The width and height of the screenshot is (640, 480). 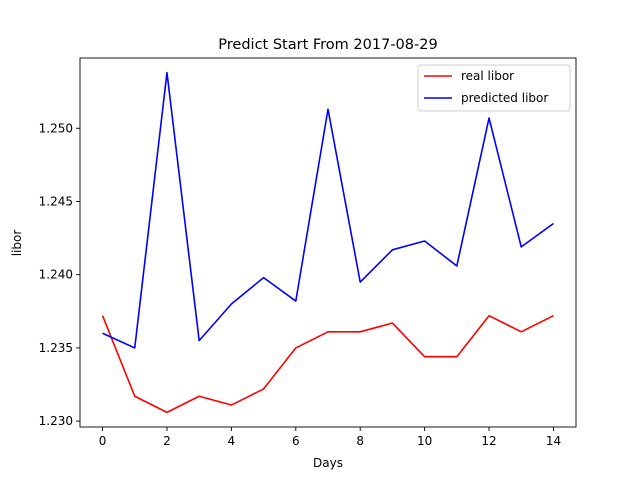 What do you see at coordinates (167, 441) in the screenshot?
I see `x-tick-label: 2` at bounding box center [167, 441].